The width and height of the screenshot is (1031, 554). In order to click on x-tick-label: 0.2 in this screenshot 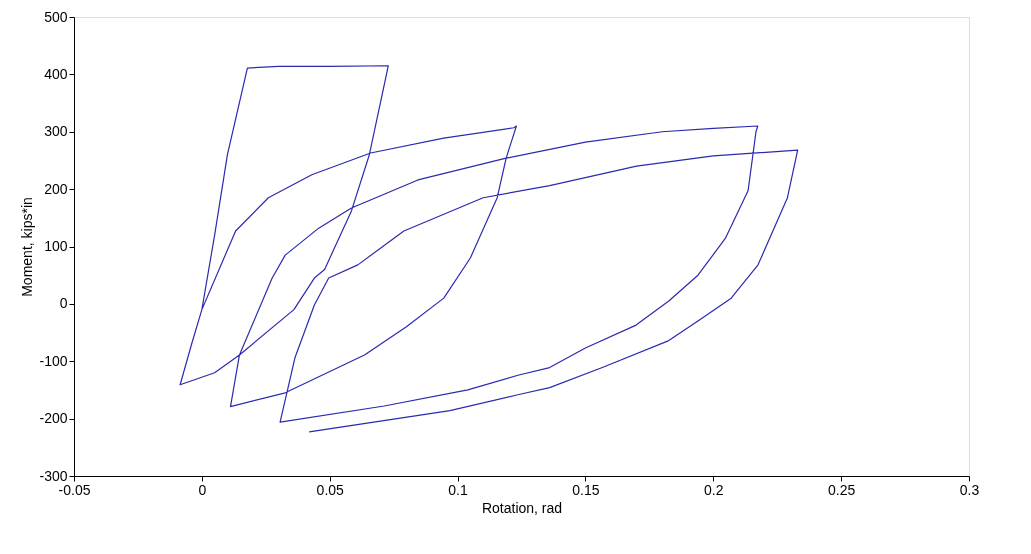, I will do `click(714, 489)`.